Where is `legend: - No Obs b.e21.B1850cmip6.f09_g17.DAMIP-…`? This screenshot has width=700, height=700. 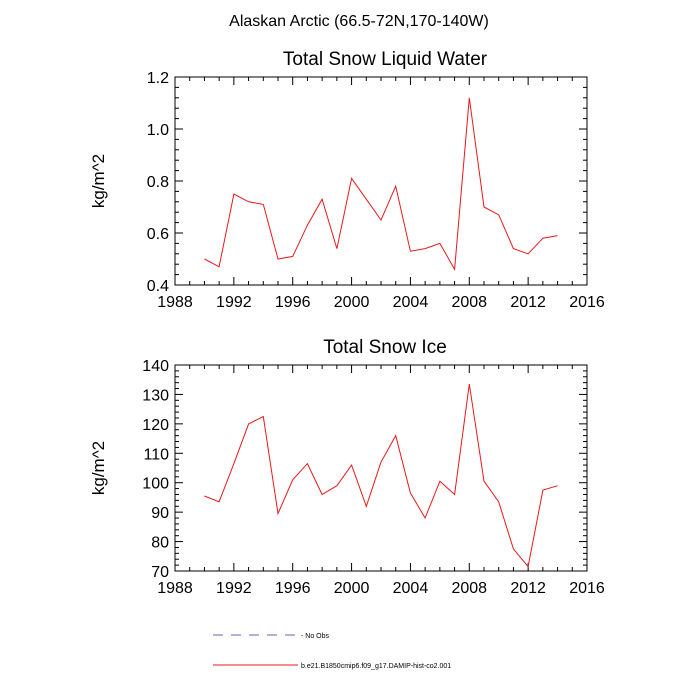 legend: - No Obs b.e21.B1850cmip6.f09_g17.DAMIP-… is located at coordinates (332, 651).